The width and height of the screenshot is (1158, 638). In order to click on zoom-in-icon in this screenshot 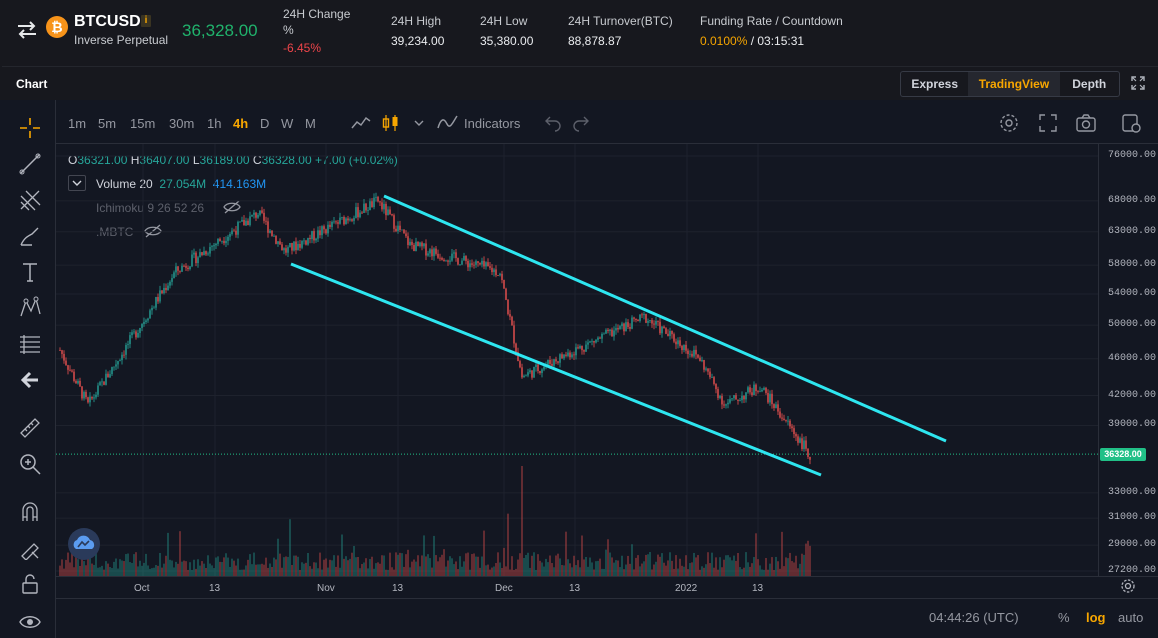, I will do `click(30, 464)`.